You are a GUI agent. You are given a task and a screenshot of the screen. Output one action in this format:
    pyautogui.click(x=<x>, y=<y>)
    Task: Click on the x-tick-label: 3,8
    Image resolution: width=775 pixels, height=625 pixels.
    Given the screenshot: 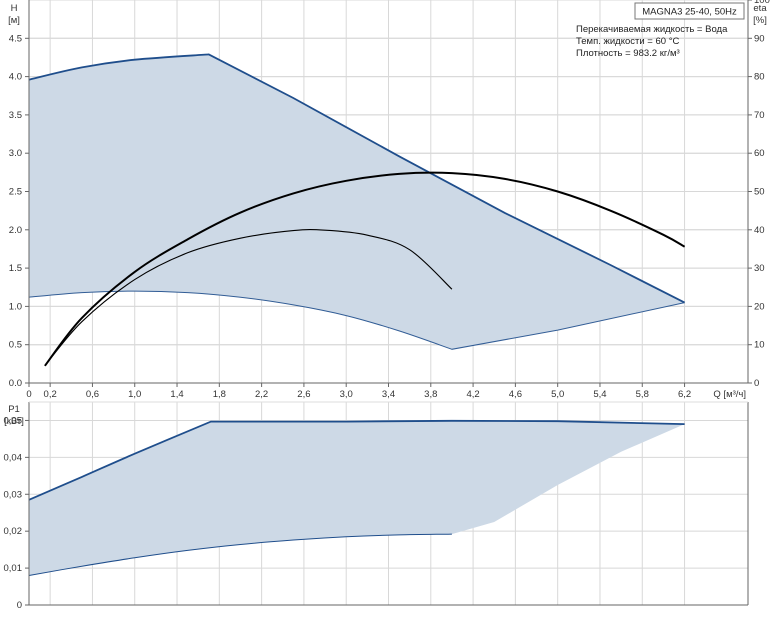 What is the action you would take?
    pyautogui.click(x=430, y=394)
    